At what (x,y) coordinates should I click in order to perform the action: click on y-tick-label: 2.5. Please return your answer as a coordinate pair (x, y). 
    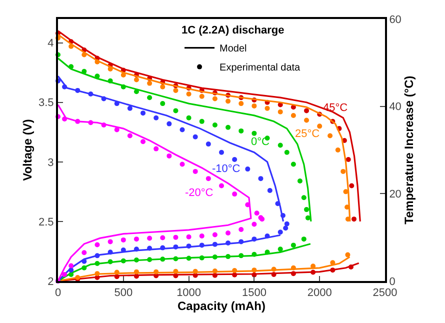
    Looking at the image, I should click on (46, 222).